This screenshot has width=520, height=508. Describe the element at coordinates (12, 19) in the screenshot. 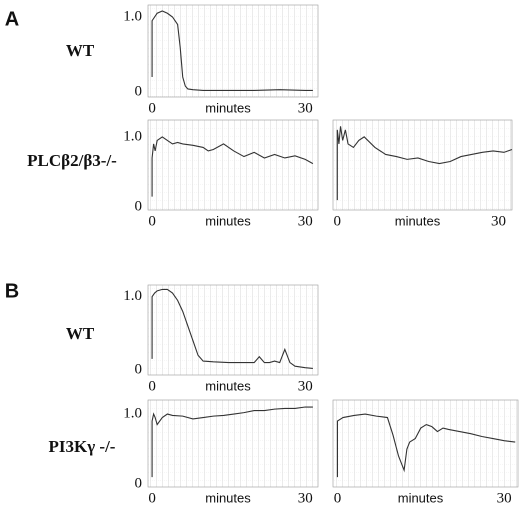

I see `panel-label: A` at that location.